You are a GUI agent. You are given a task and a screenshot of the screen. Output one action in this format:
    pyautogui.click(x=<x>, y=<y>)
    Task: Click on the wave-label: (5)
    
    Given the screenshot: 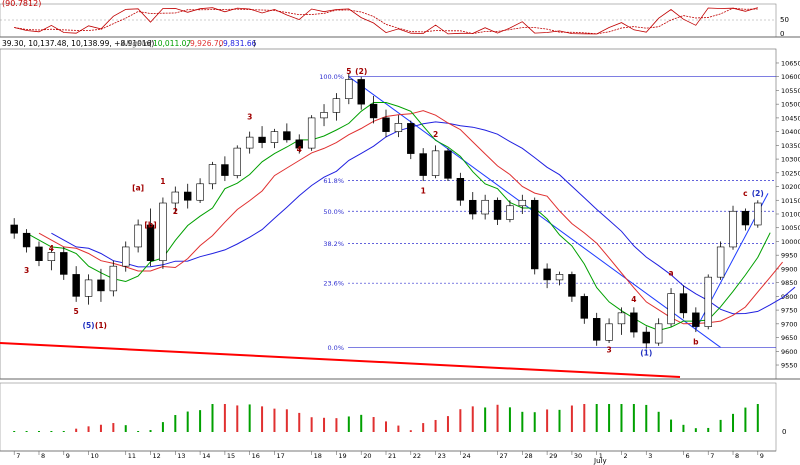 What is the action you would take?
    pyautogui.click(x=89, y=325)
    